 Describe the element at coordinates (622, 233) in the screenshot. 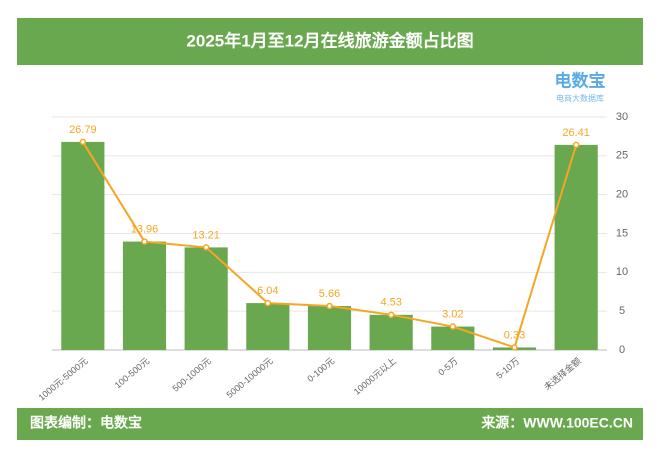

I see `y-tick-label: 15` at that location.